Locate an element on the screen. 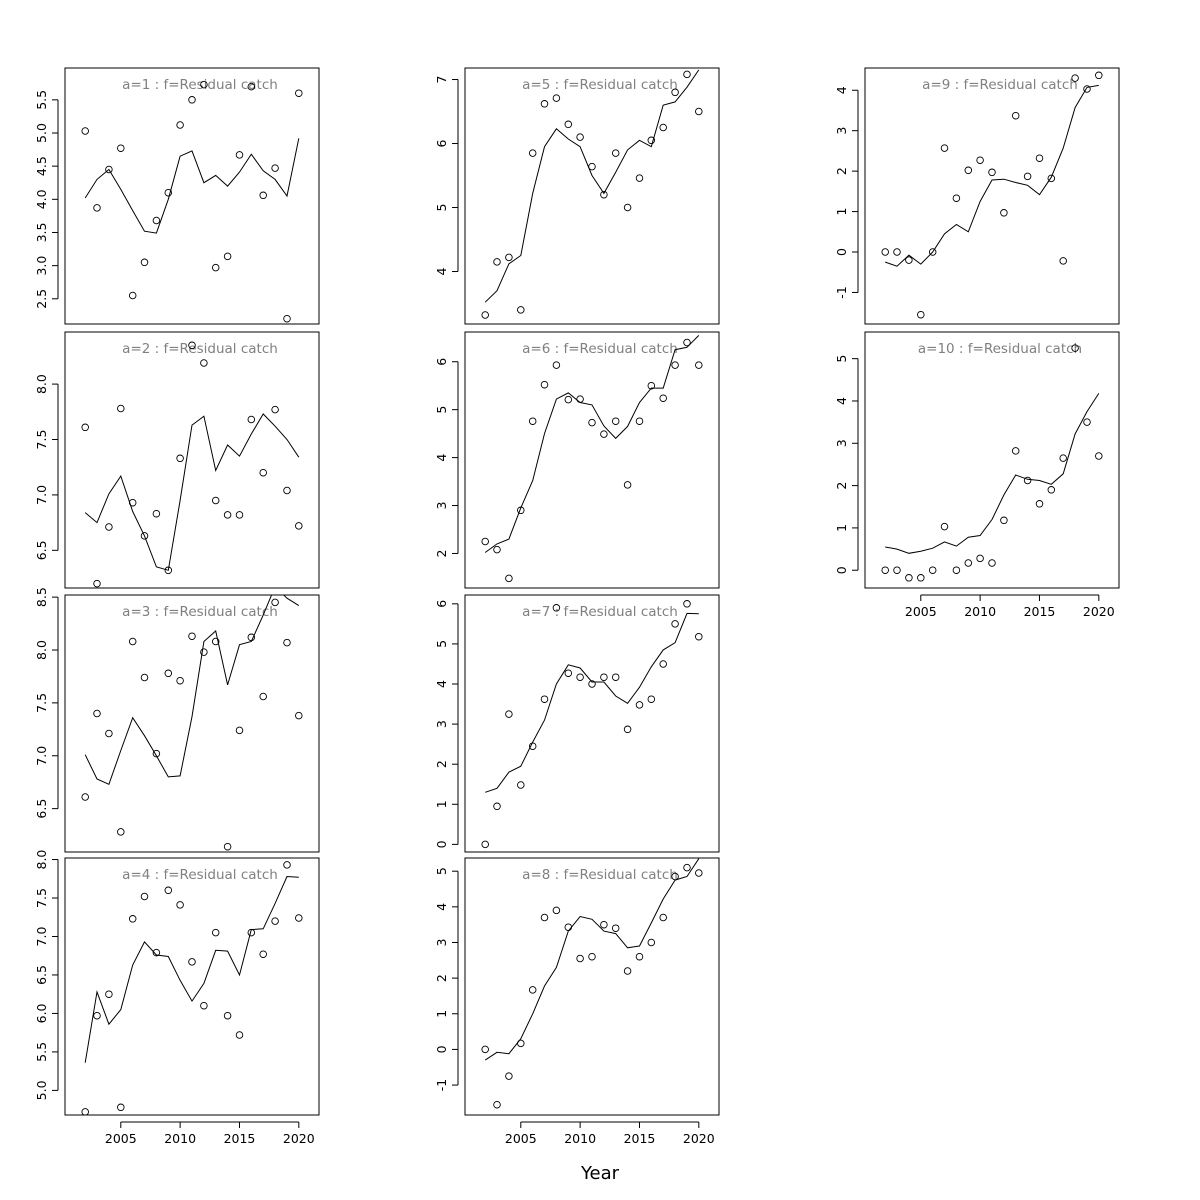 This screenshot has height=1200, width=1200. x-tick-label: 2005 is located at coordinates (521, 1138).